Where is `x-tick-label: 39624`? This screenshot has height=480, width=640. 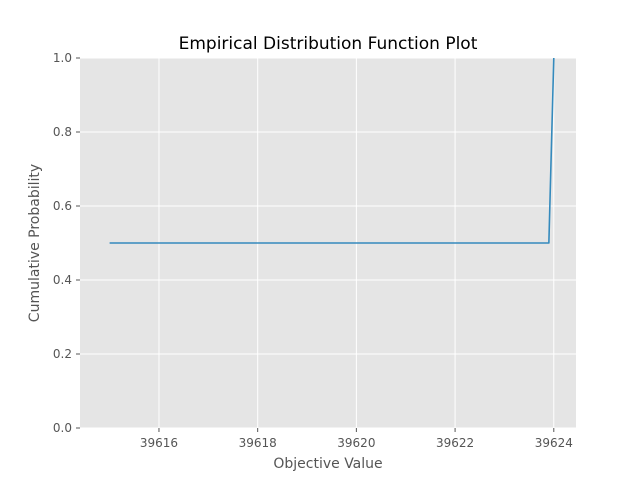
x-tick-label: 39624 is located at coordinates (554, 443).